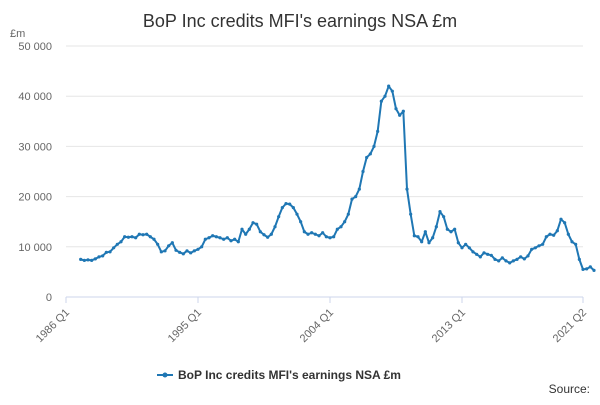 This screenshot has width=600, height=405. I want to click on legend: BoP Inc credits MFI's earnings NSA £m, so click(279, 375).